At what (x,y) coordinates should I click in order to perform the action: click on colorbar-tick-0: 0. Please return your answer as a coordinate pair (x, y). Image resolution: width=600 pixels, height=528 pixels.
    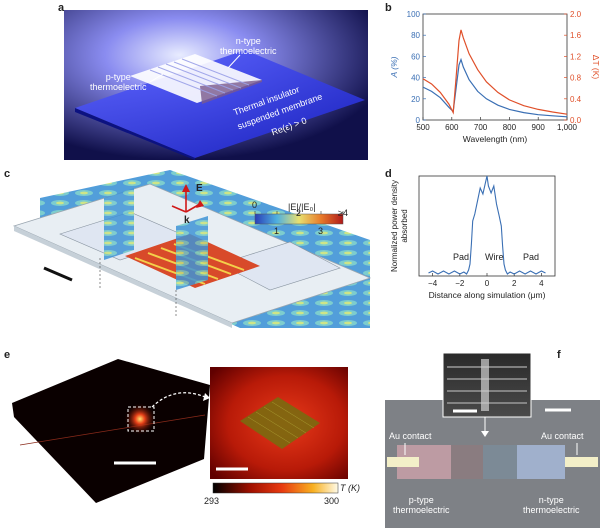
    Looking at the image, I should click on (255, 205).